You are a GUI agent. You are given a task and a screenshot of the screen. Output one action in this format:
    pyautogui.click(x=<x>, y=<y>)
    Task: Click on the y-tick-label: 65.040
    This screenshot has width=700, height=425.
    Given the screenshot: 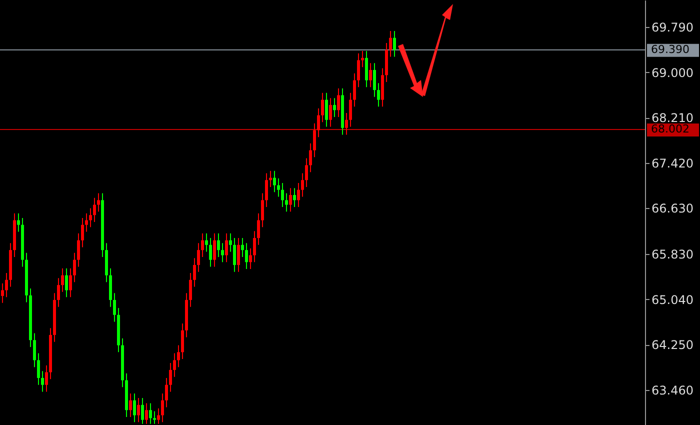 What is the action you would take?
    pyautogui.click(x=673, y=299)
    